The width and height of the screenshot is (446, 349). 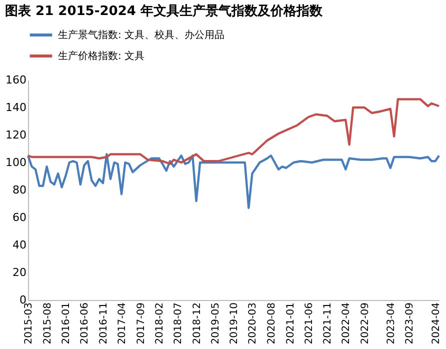 I want to click on x-tick-label: 2023-04, so click(x=391, y=323).